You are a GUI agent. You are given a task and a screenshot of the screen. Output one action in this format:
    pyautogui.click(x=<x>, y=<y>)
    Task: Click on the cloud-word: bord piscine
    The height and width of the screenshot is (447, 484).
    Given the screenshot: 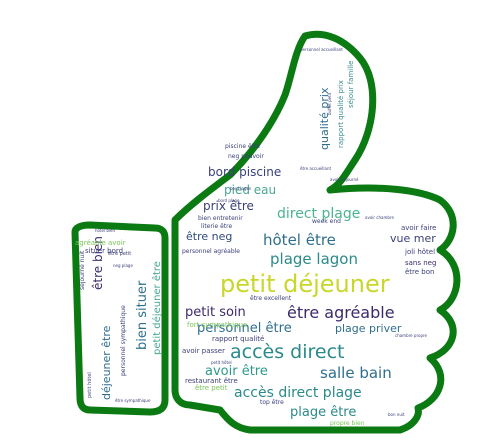 What is the action you would take?
    pyautogui.click(x=244, y=172)
    